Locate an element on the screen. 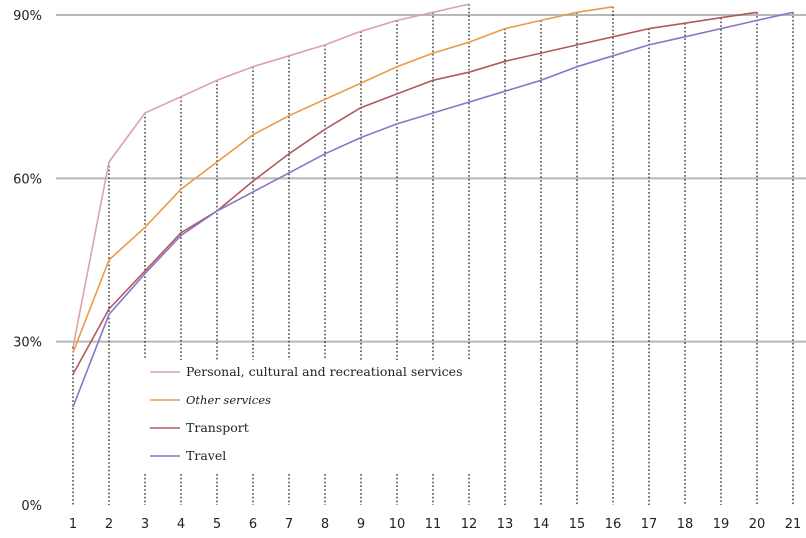 The image size is (806, 538). x-axis-tick-labels: 1 2 3 4 5 6 7 8 9 10 11 12 13 14 15 16 17 18 19 20 21 is located at coordinates (435, 524).